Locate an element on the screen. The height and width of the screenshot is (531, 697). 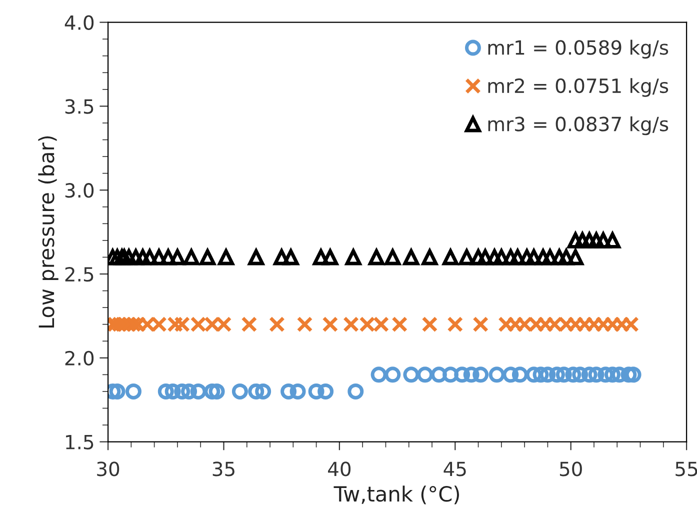
y-tick-label: 4.0 is located at coordinates (79, 22).